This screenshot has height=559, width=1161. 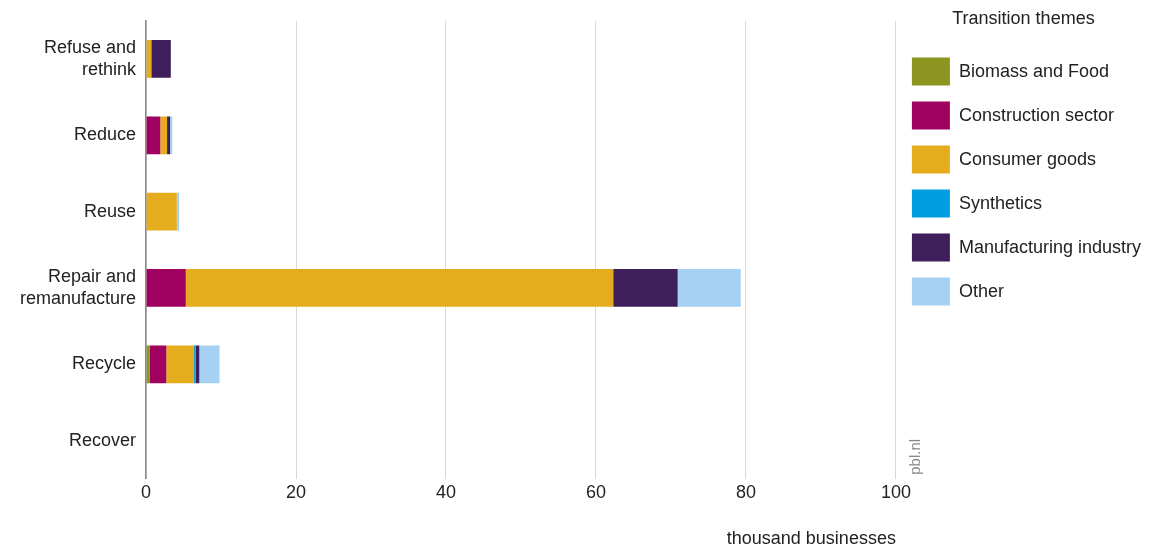 What do you see at coordinates (895, 491) in the screenshot?
I see `x-tick-label: 100` at bounding box center [895, 491].